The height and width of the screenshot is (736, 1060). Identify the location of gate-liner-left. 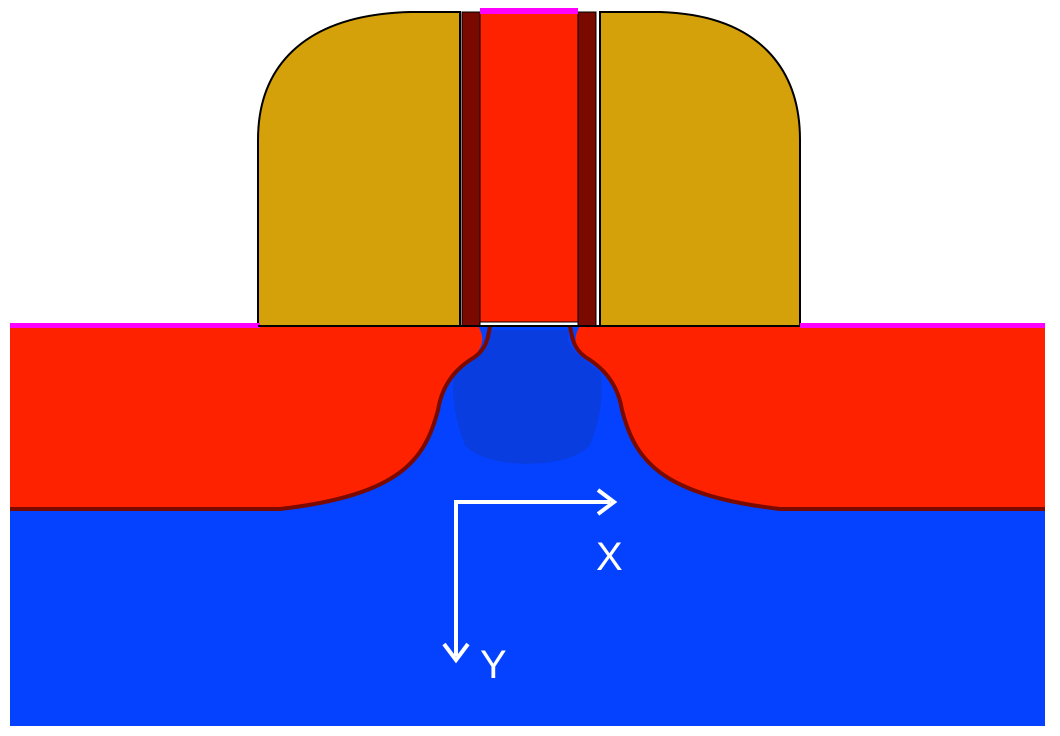
(471, 169).